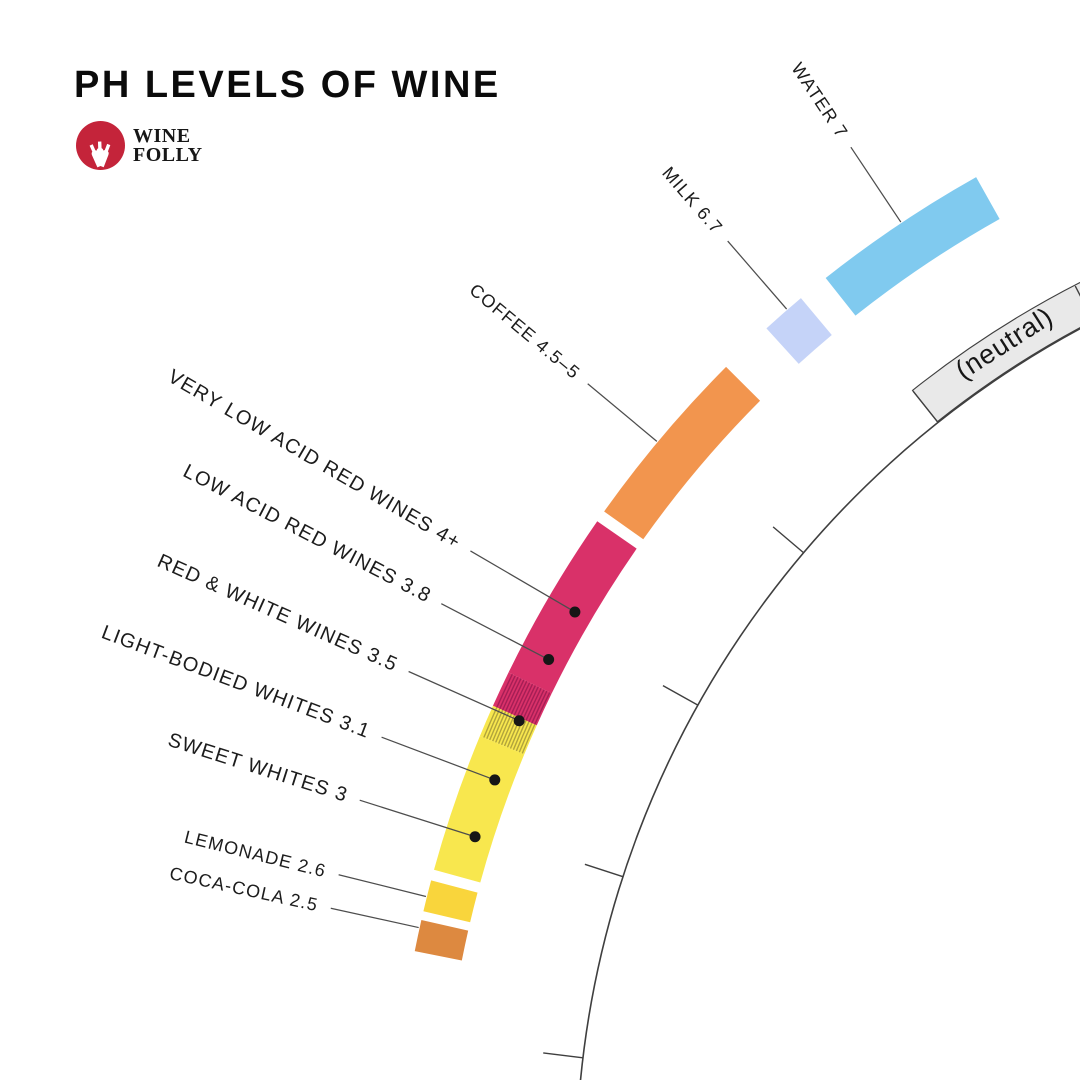 This screenshot has height=1080, width=1080. Describe the element at coordinates (257, 768) in the screenshot. I see `callout-label-sweet-whites-3: SWEET WHITES 3` at that location.